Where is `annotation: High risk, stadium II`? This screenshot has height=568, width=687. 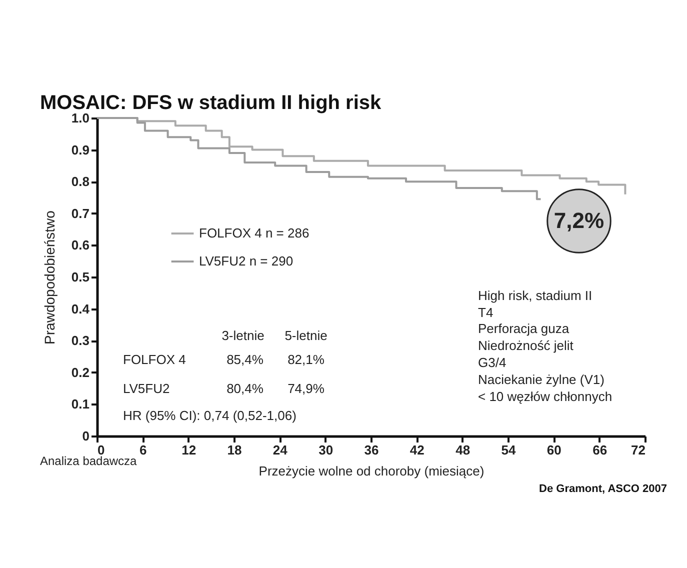 annotation: High risk, stadium II is located at coordinates (535, 295).